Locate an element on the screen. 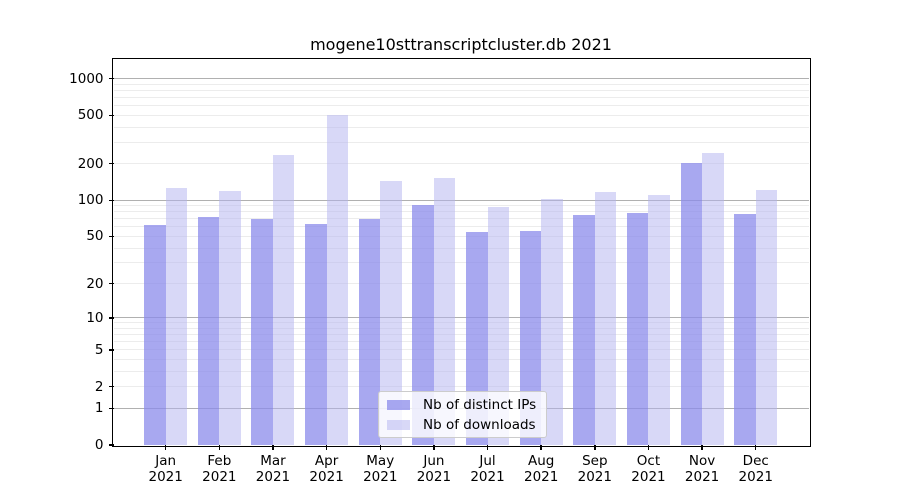 This screenshot has width=900, height=500. x-tick-month: Feb is located at coordinates (219, 461).